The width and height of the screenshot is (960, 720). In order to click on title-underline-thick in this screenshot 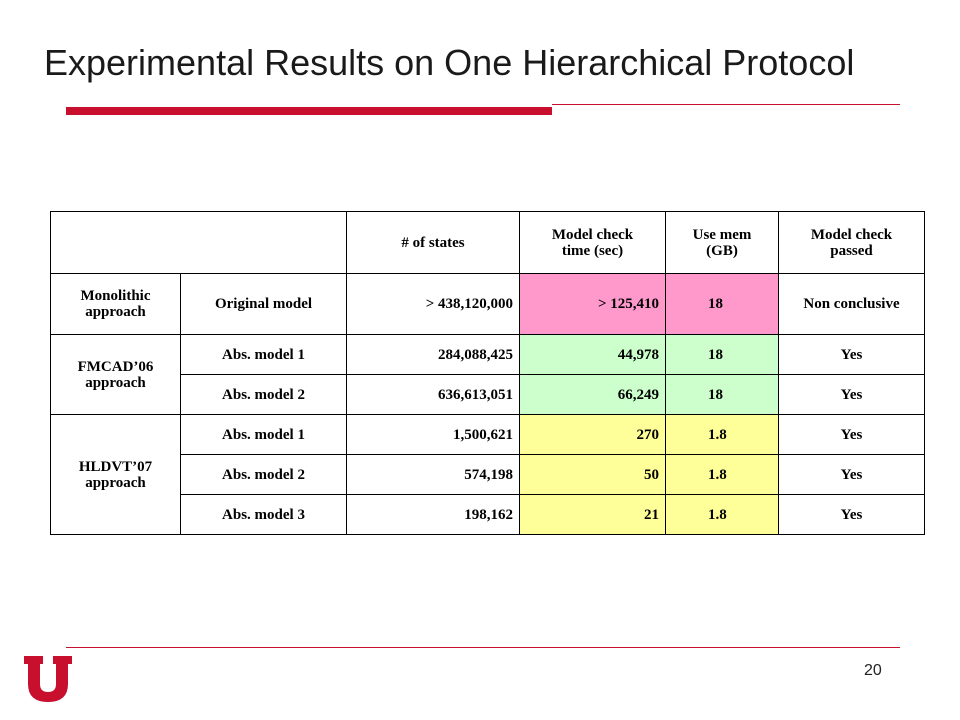, I will do `click(309, 111)`.